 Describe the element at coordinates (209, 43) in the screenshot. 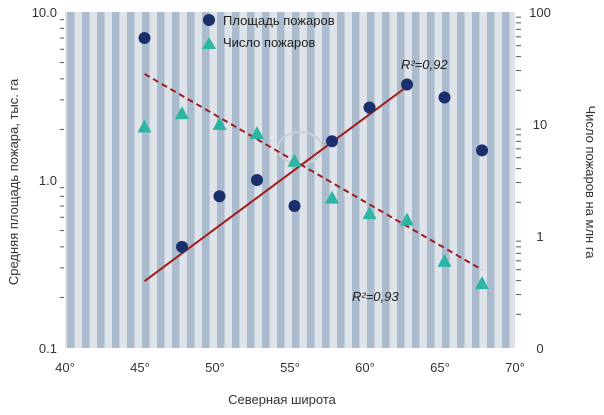

I see `legend-marker-count` at that location.